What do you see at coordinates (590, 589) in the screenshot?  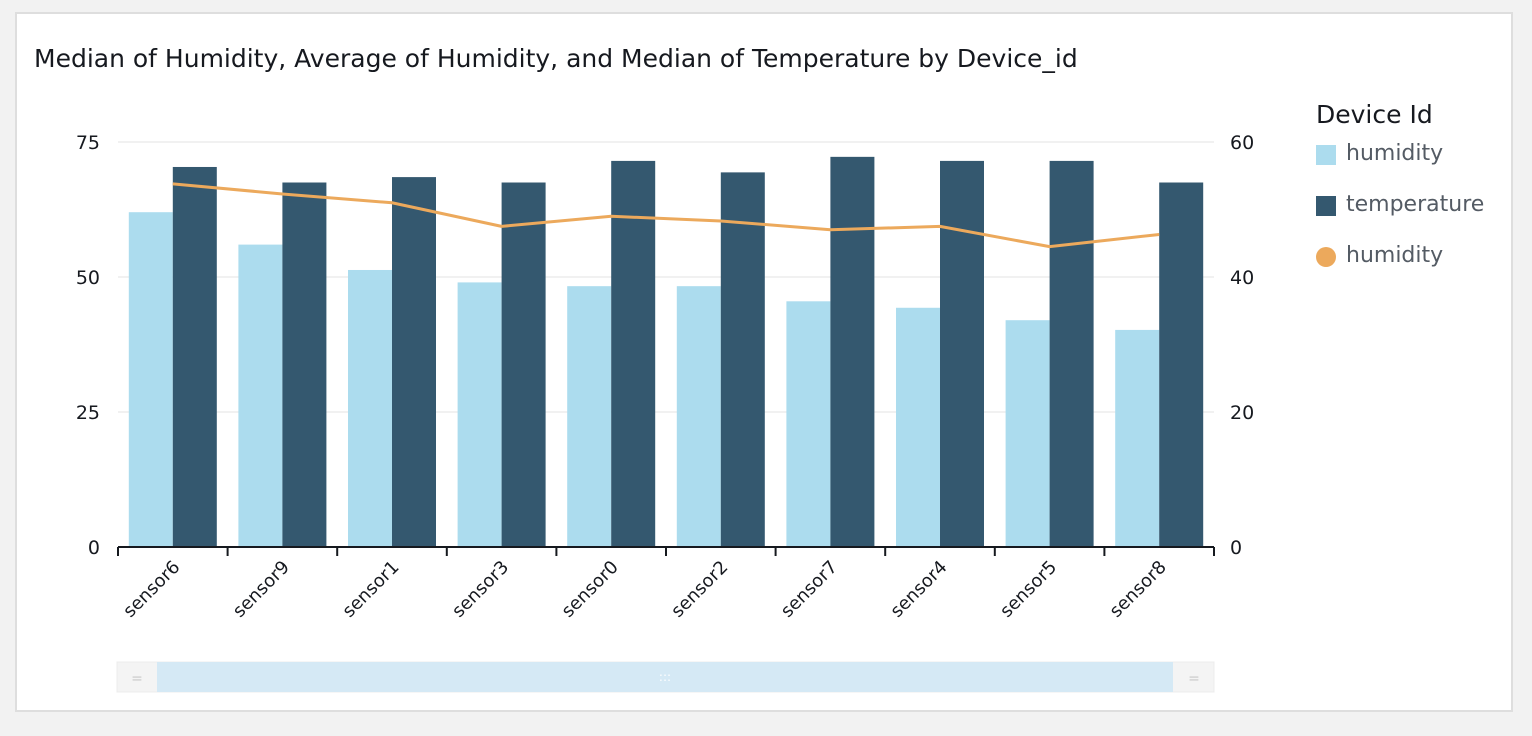 I see `x-tick-label: sensor0` at bounding box center [590, 589].